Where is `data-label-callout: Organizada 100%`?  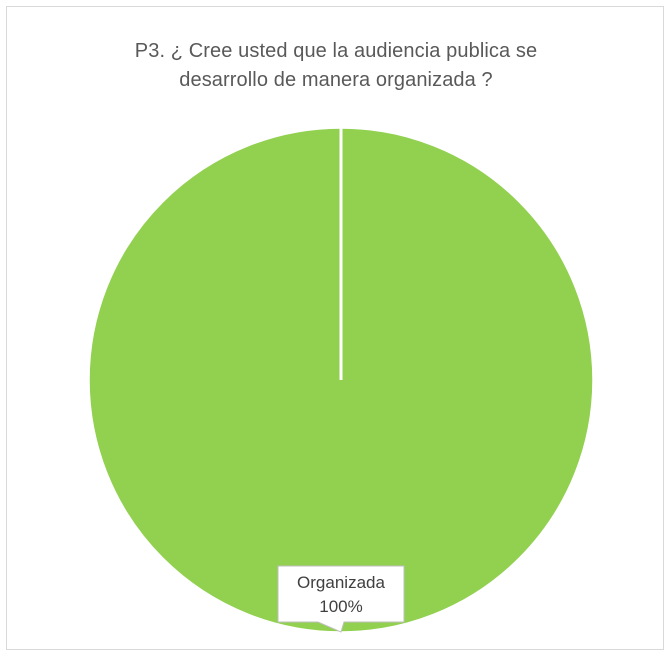
data-label-callout: Organizada 100% is located at coordinates (341, 599).